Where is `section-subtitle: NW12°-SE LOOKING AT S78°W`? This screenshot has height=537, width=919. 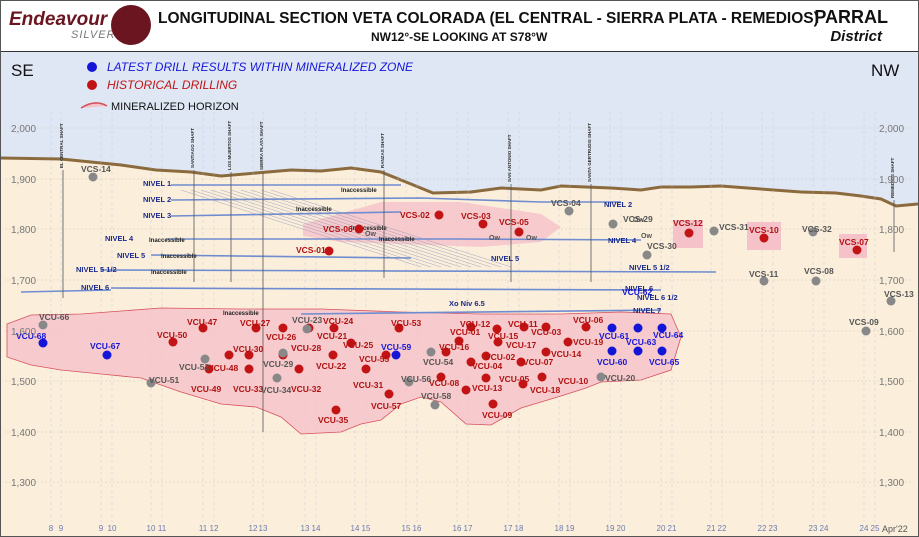
section-subtitle: NW12°-SE LOOKING AT S78°W is located at coordinates (459, 37).